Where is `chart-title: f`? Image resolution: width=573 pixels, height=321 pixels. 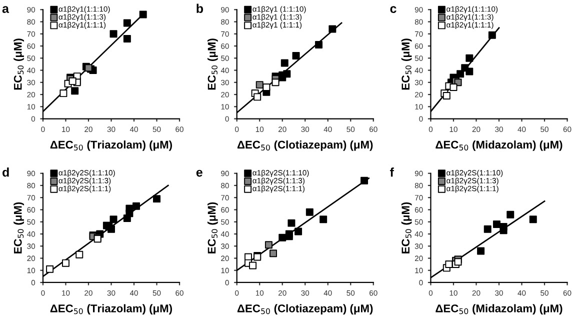
chart-title: f is located at coordinates (392, 172).